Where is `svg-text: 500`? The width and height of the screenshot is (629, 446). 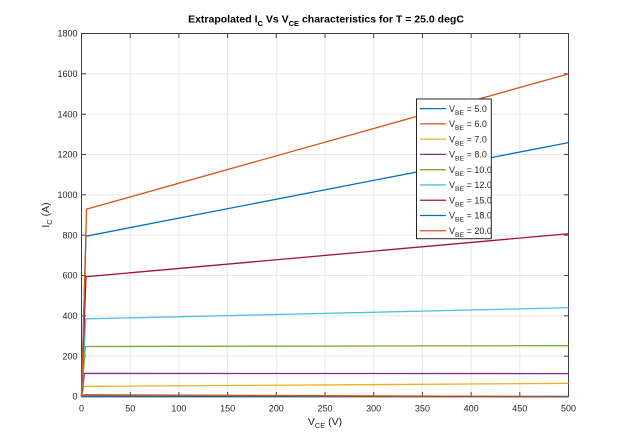
svg-text: 500 is located at coordinates (568, 409).